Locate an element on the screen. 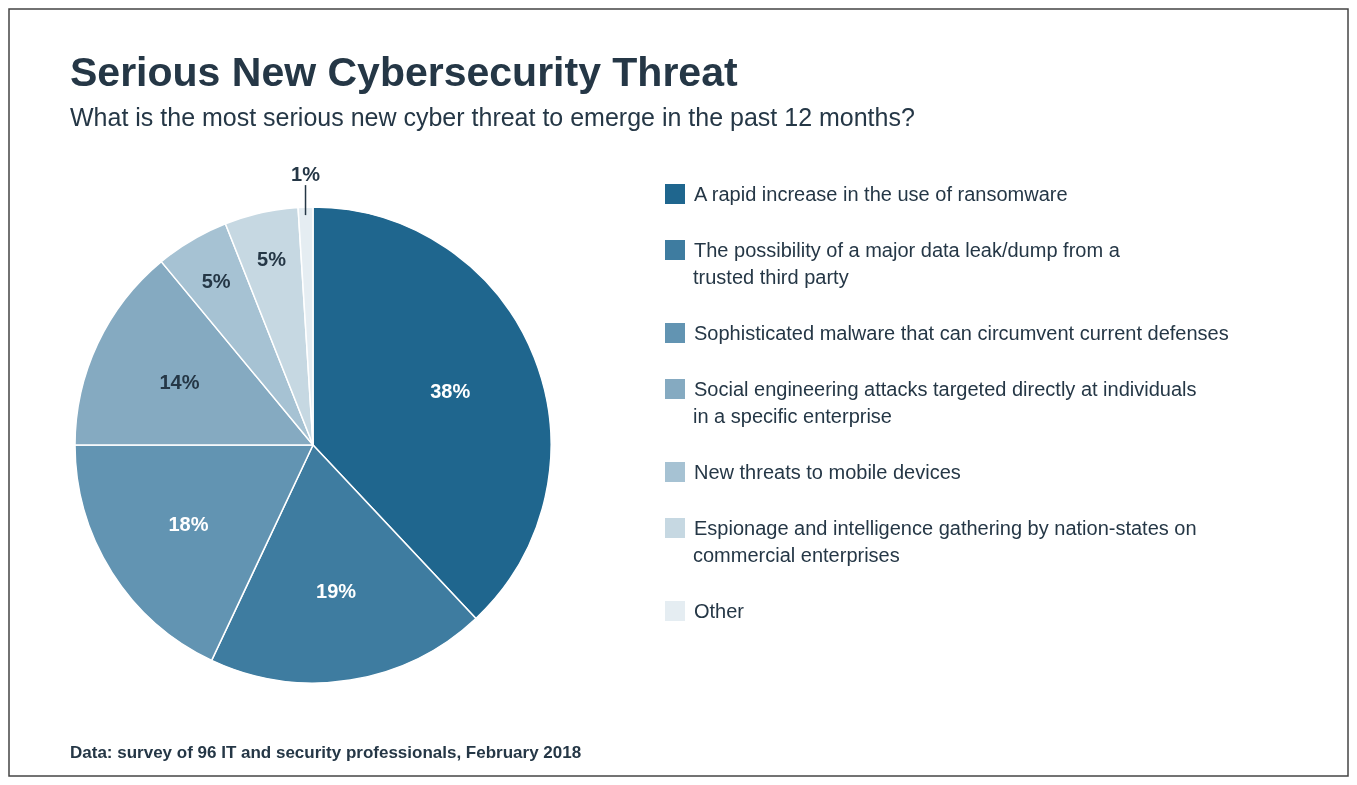 This screenshot has height=785, width=1357. data-label: 1% is located at coordinates (306, 174).